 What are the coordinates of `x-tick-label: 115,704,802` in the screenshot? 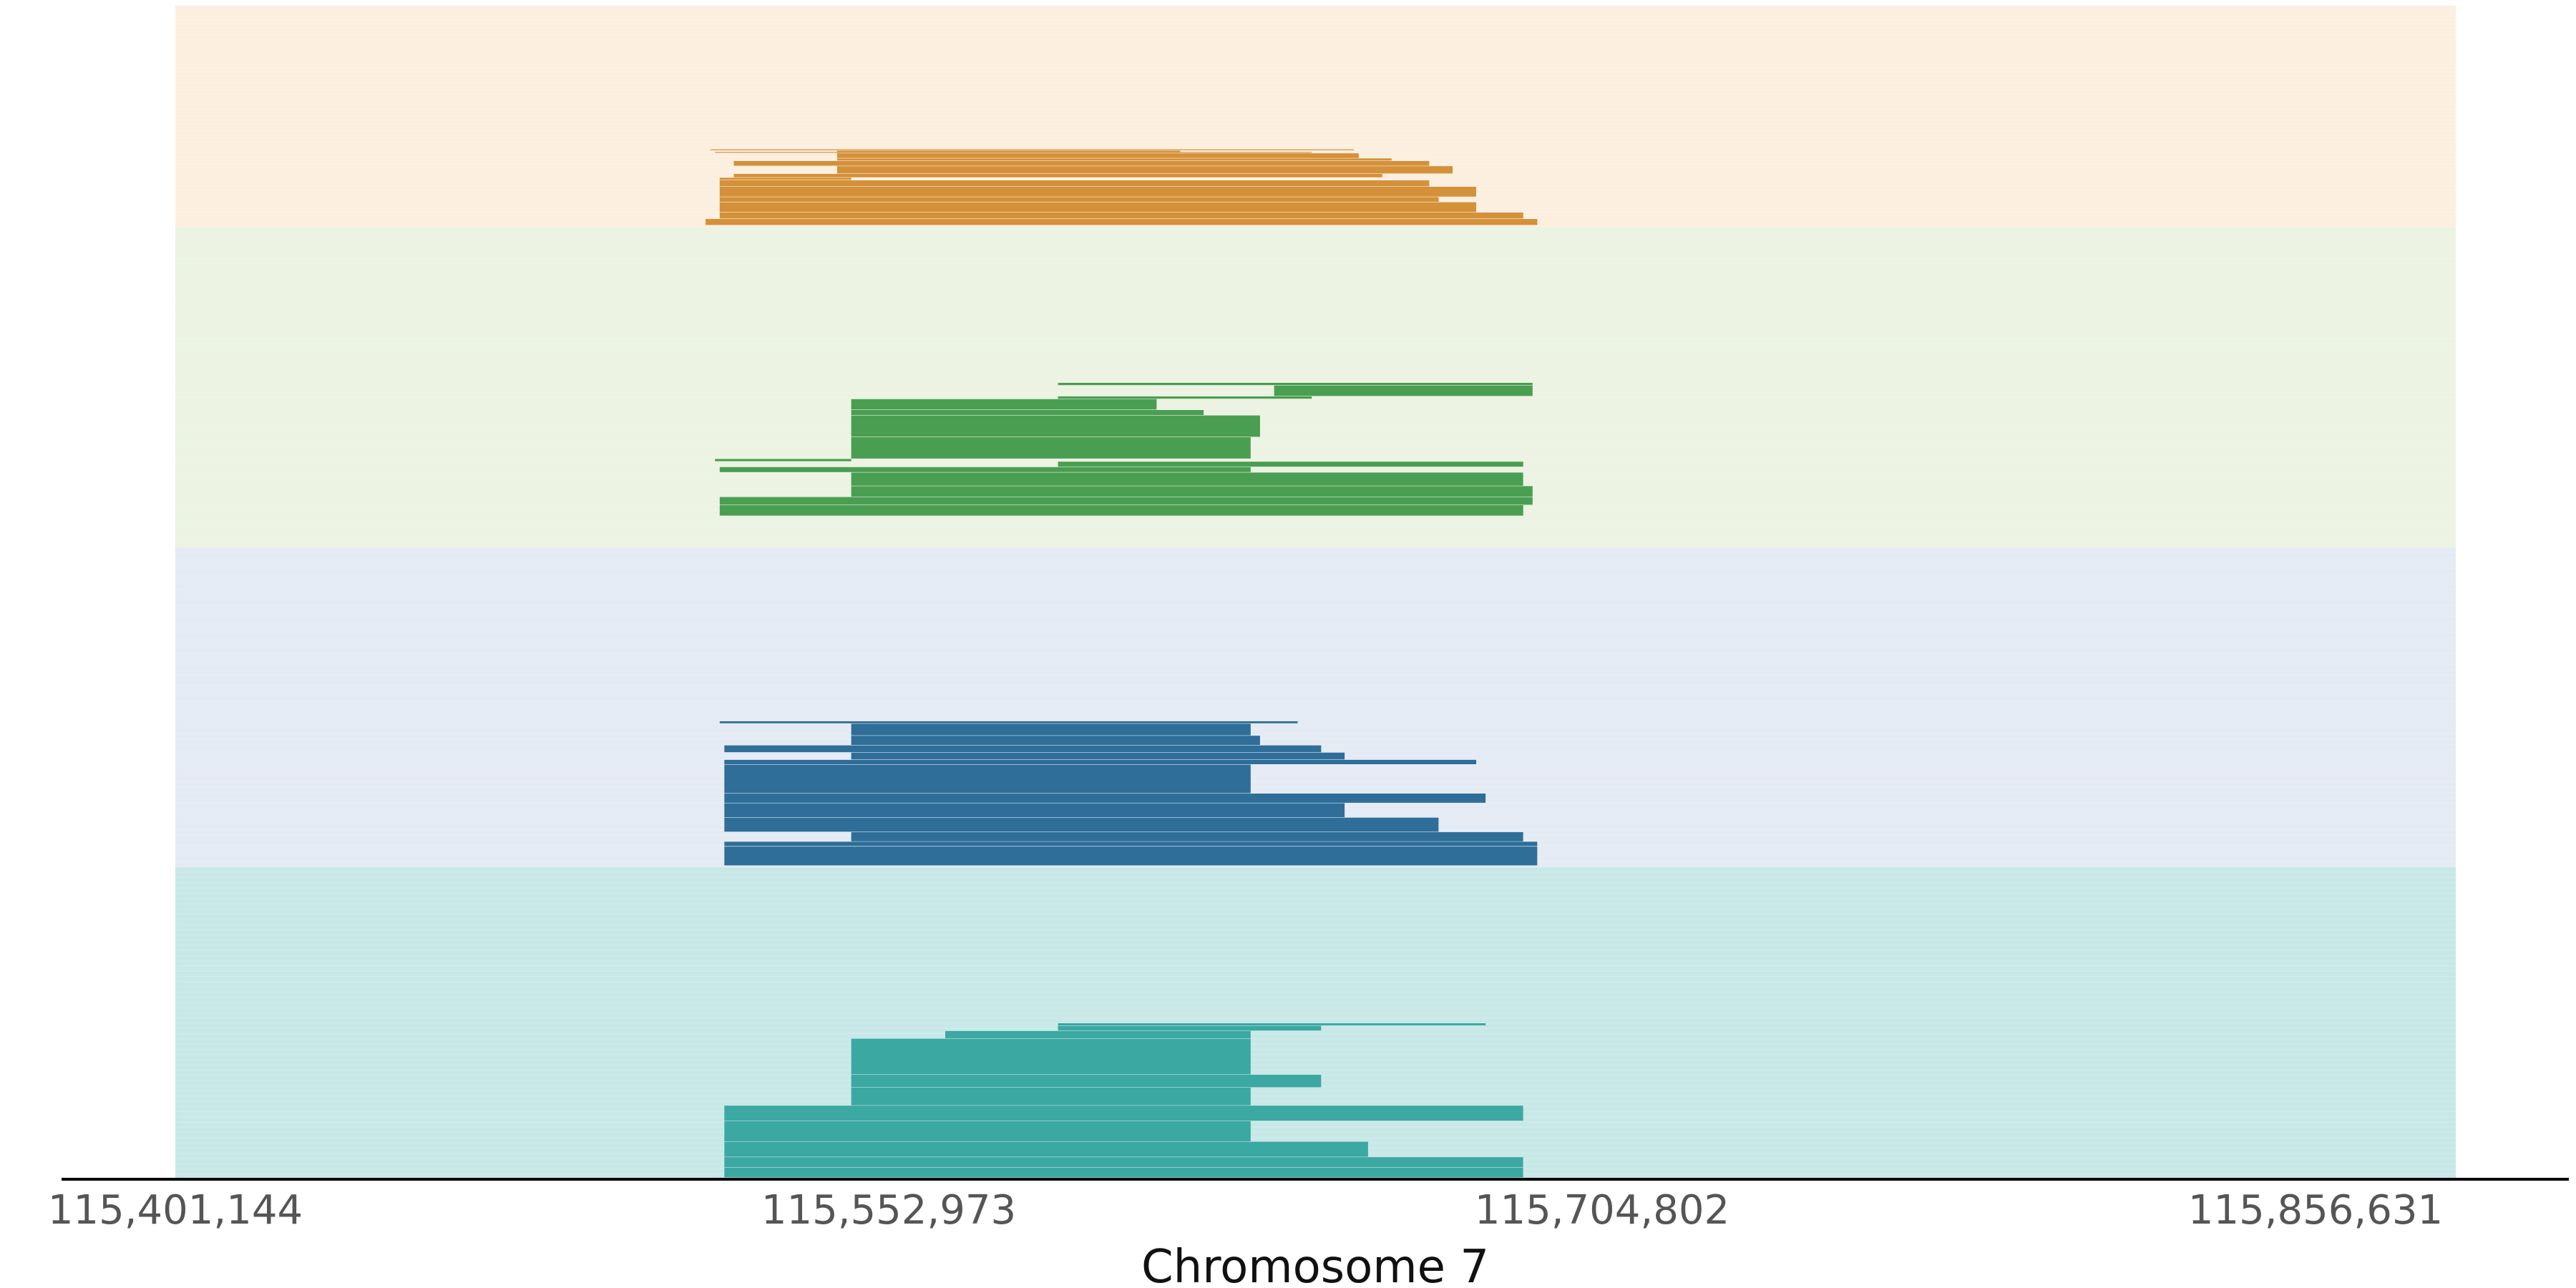 It's located at (1602, 1210).